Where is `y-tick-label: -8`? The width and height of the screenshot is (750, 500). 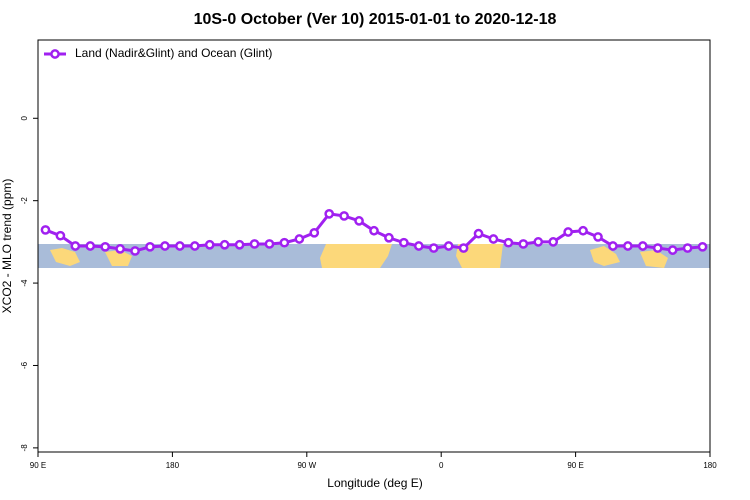 y-tick-label: -8 is located at coordinates (24, 448).